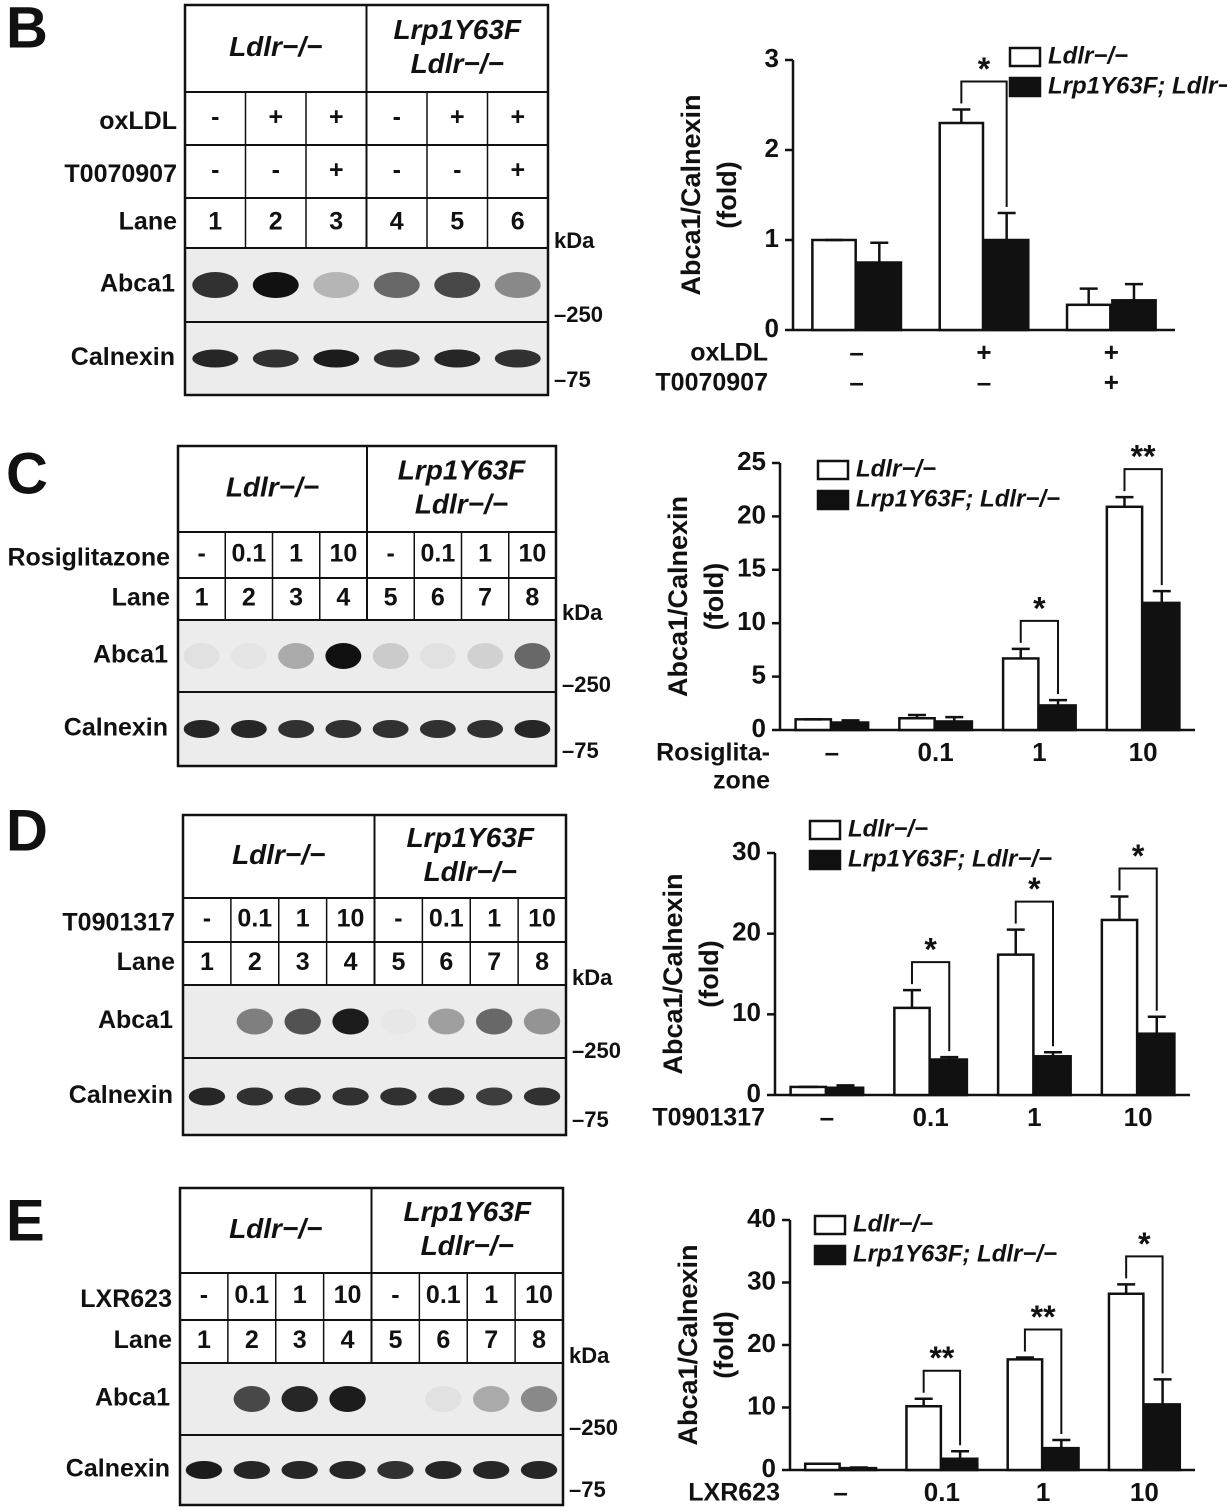 The width and height of the screenshot is (1227, 1511). I want to click on y-tick-label: 0, so click(754, 1093).